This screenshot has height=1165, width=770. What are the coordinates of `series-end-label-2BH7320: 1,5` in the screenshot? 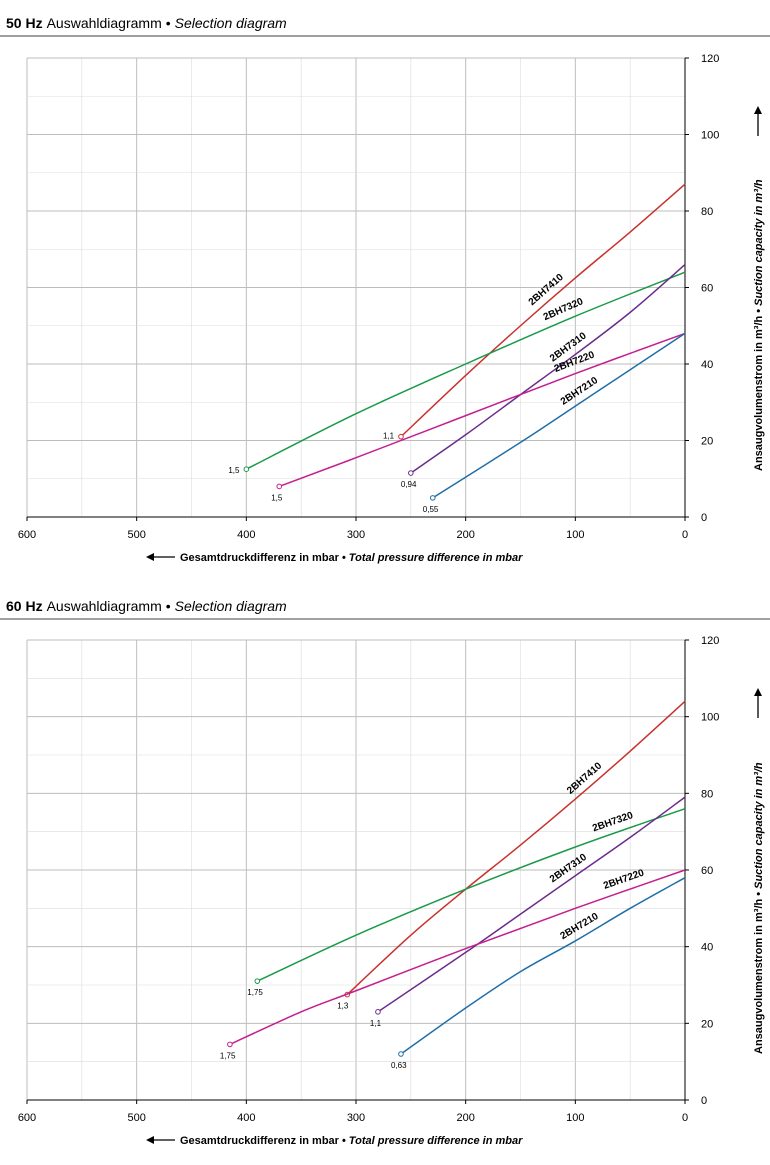 It's located at (234, 470).